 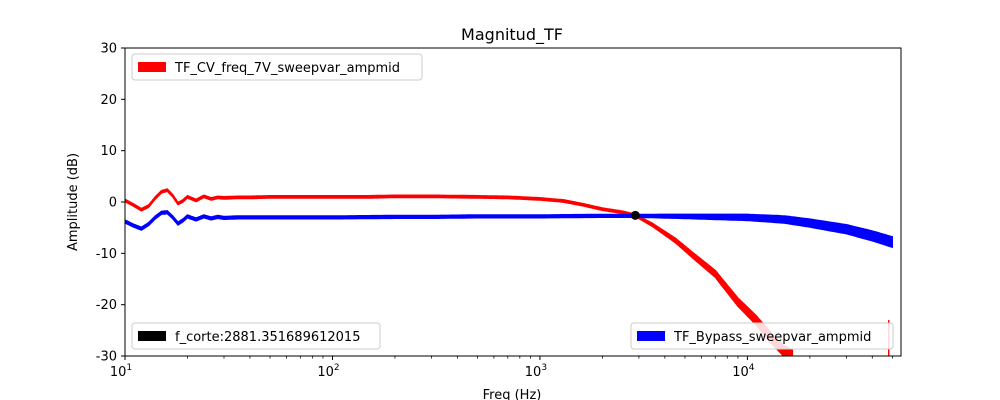 I want to click on legend-swatch-blue, so click(x=651, y=336).